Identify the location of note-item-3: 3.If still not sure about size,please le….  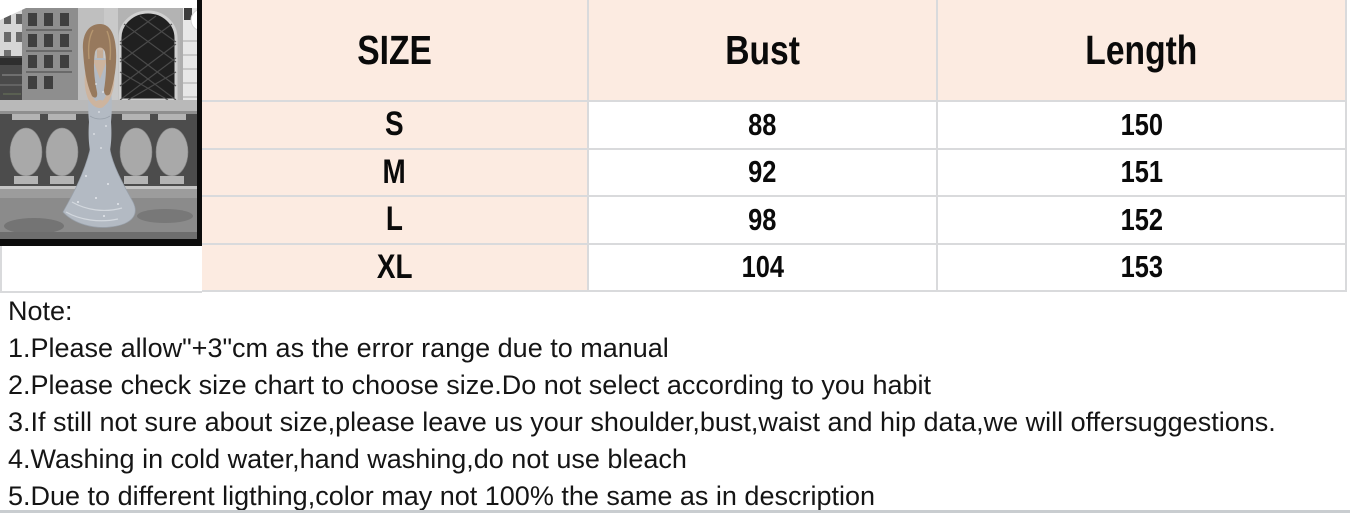
(642, 422).